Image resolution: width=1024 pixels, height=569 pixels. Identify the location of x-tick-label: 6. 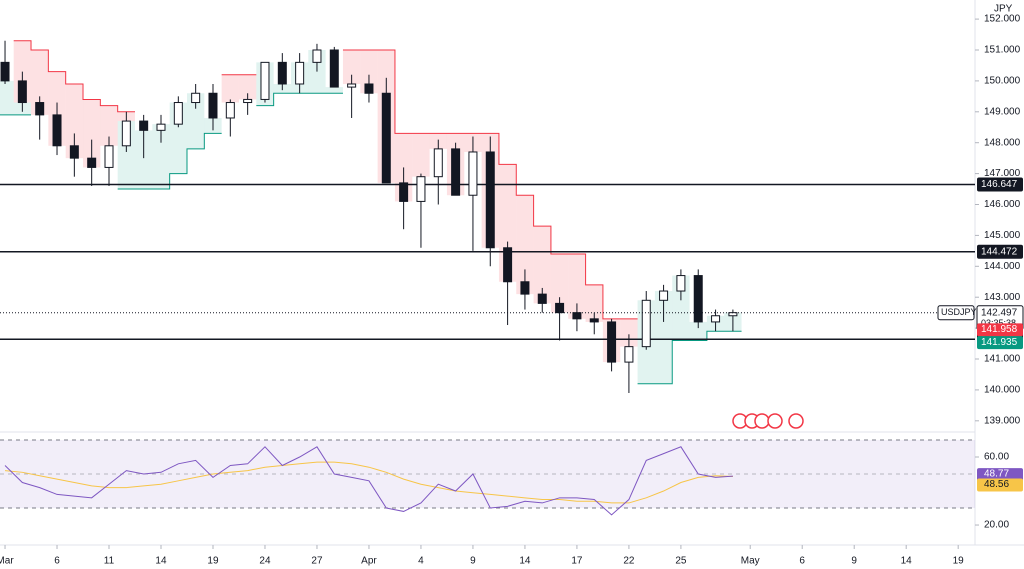
(802, 561).